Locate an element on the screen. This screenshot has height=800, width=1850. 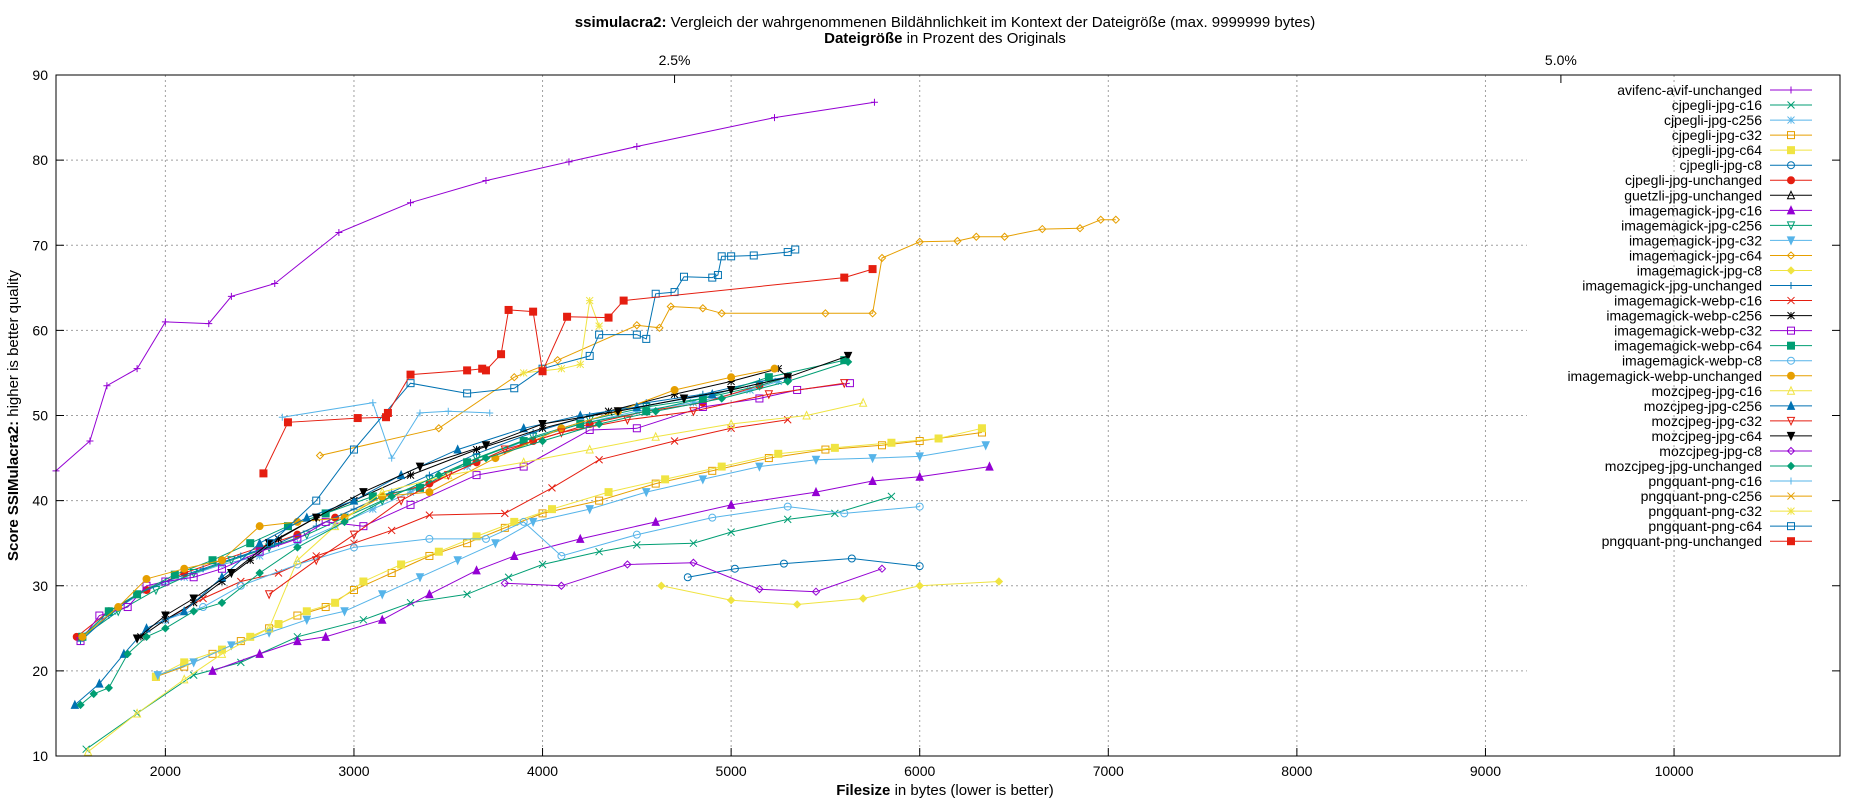
y-tick-label: 90 is located at coordinates (40, 75).